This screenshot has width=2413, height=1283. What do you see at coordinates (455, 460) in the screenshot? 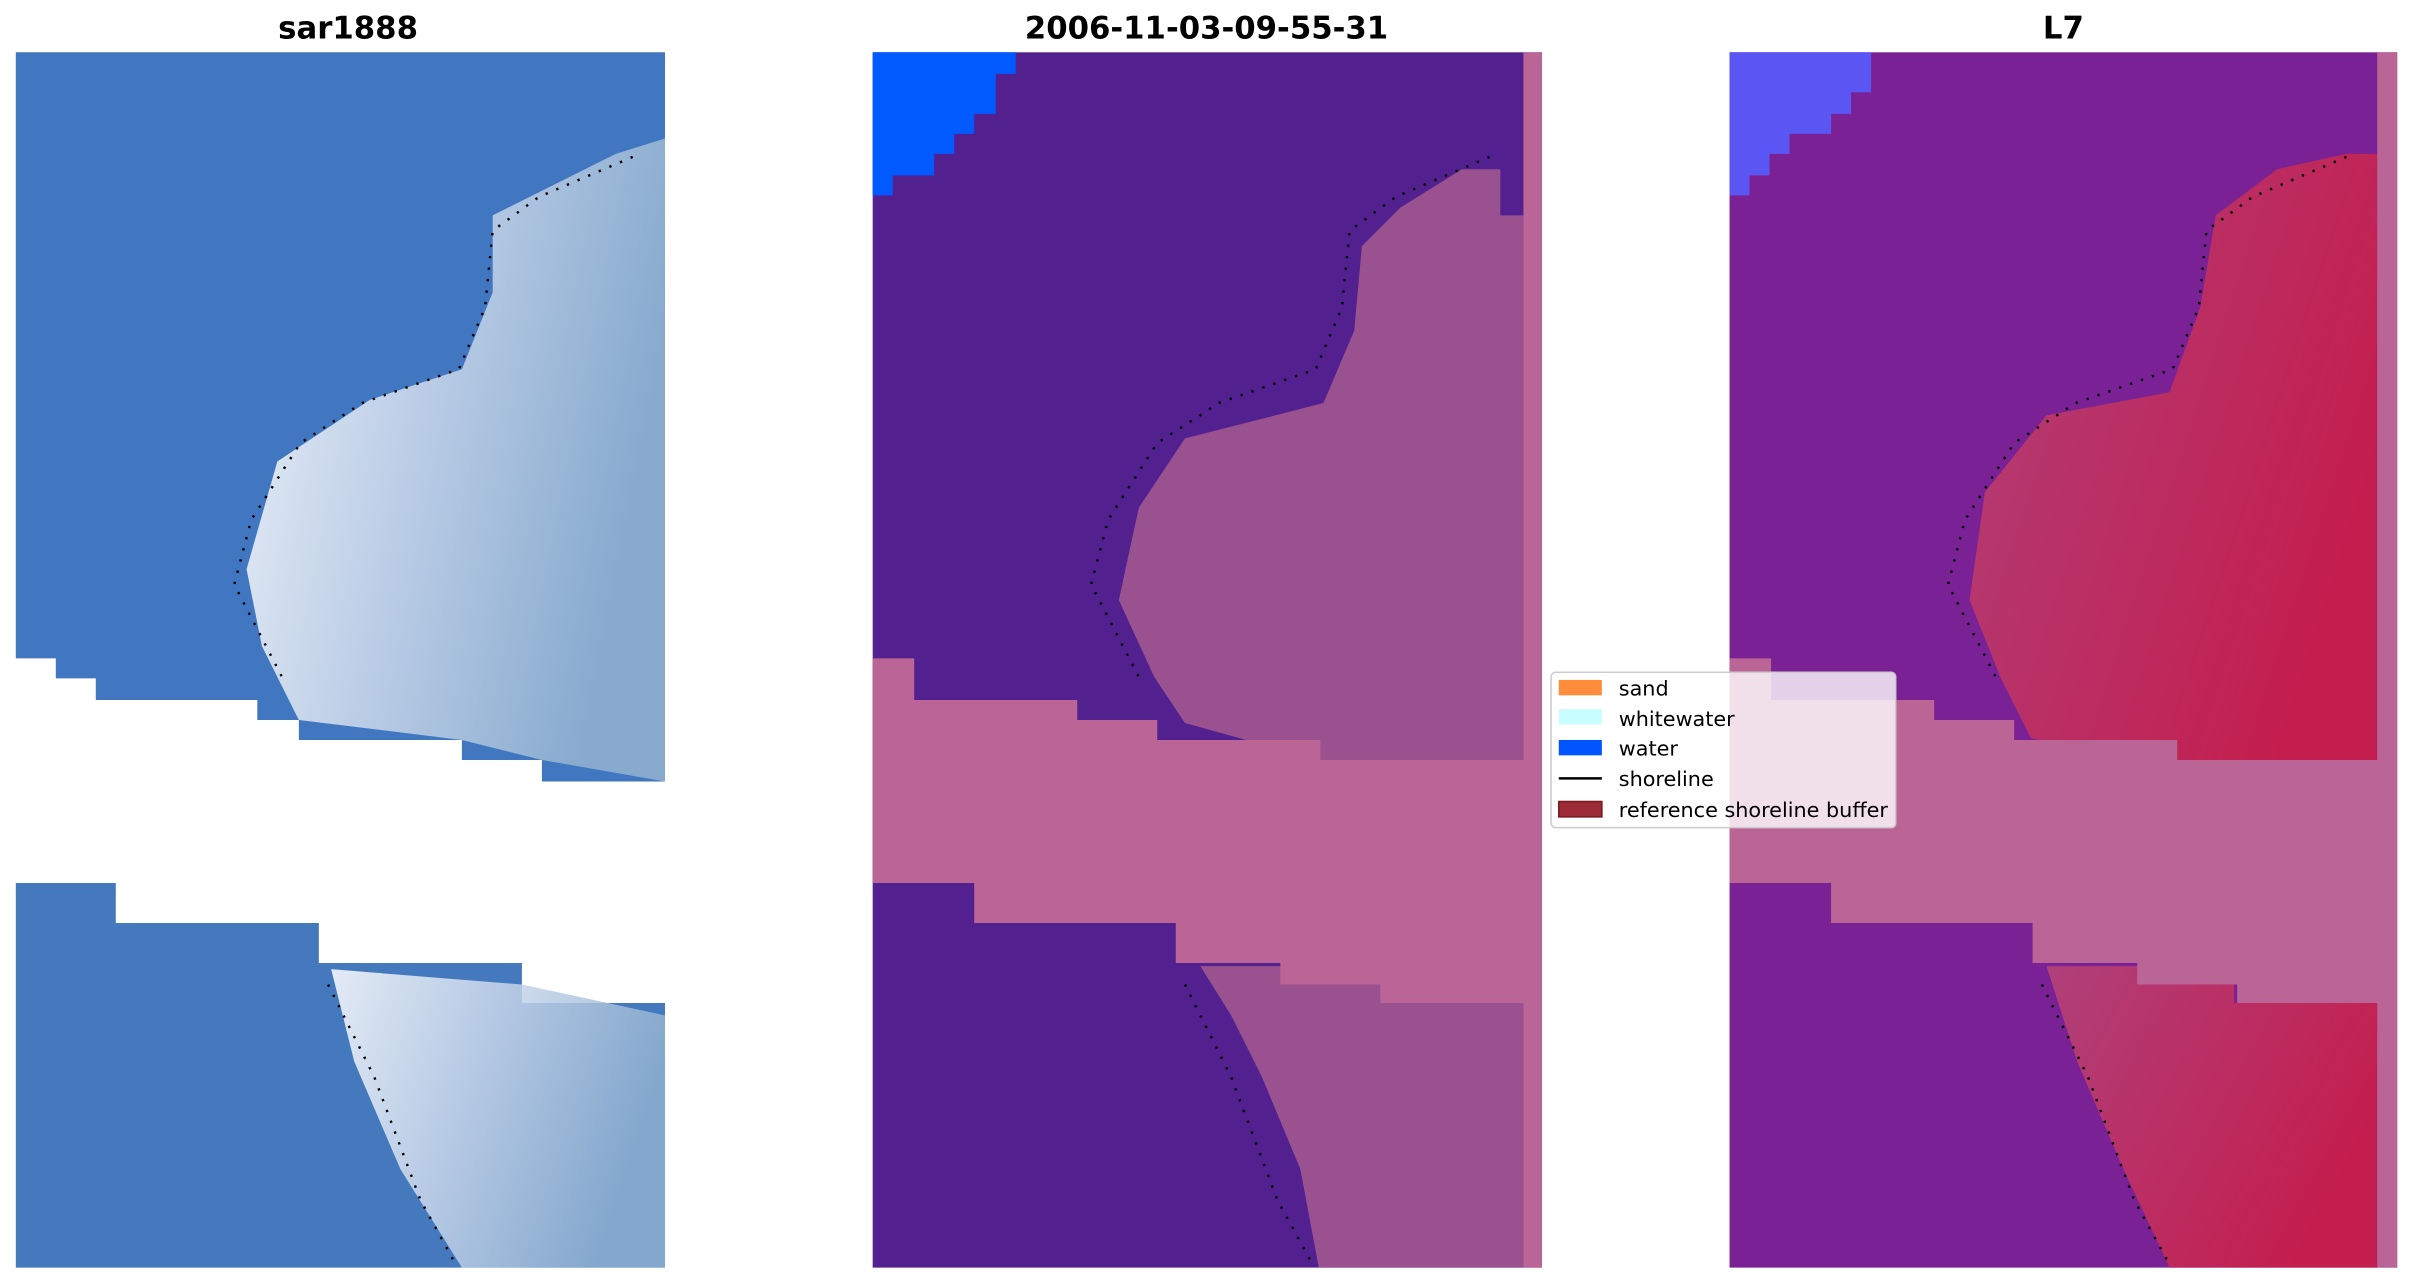
I see `whitewater-region` at bounding box center [455, 460].